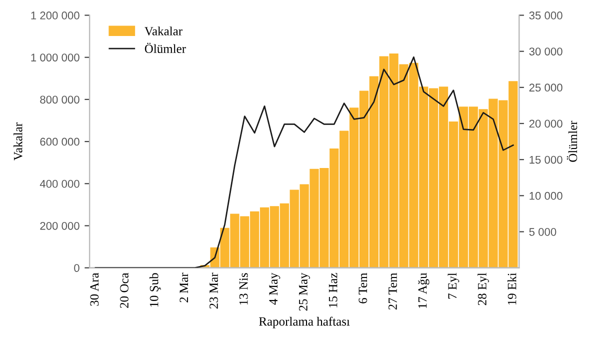  Describe the element at coordinates (546, 196) in the screenshot. I see `y2-tick-label: 10 000` at that location.